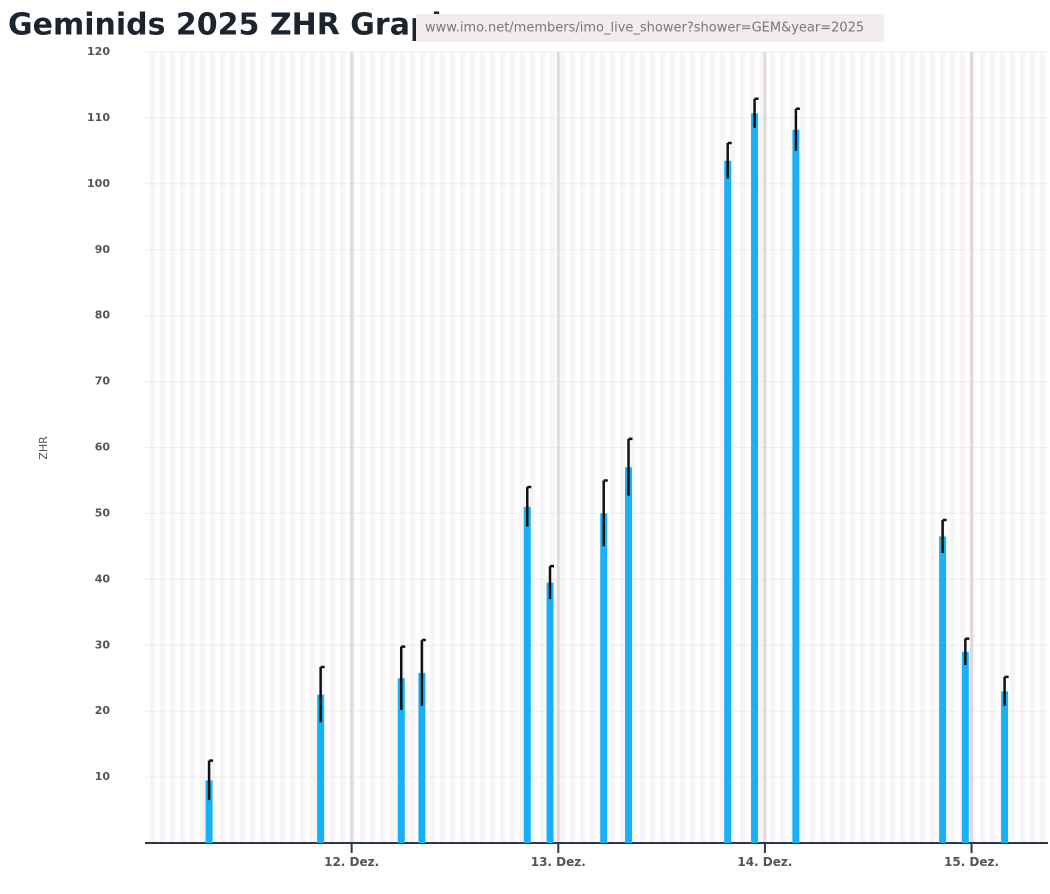  Describe the element at coordinates (558, 862) in the screenshot. I see `x-tick-label: 13. Dez.` at that location.